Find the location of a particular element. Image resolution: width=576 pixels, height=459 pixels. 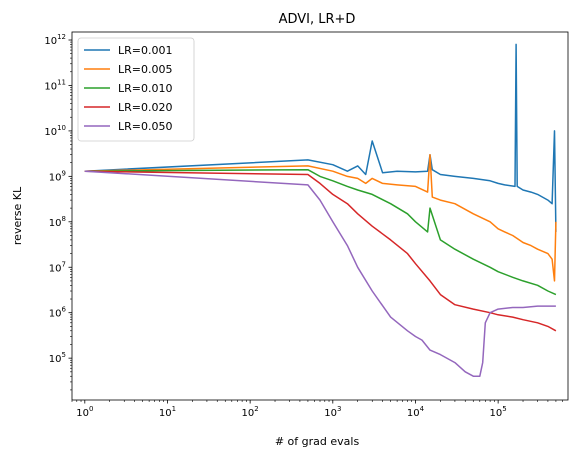

legend-label-3: LR=0.010 is located at coordinates (145, 88).